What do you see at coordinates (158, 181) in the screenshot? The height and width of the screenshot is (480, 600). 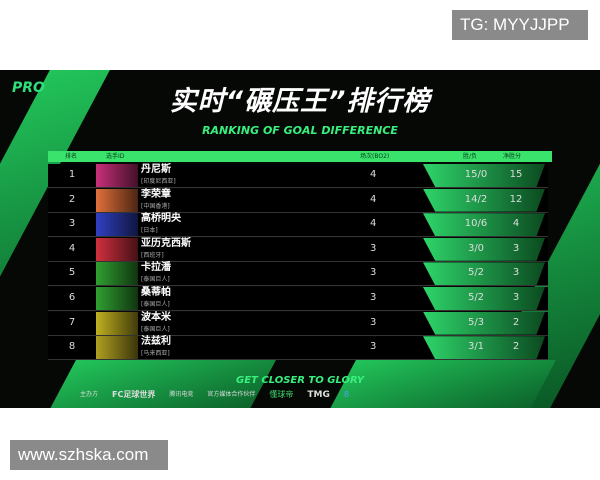 I see `player-country: [印度尼西亚]` at bounding box center [158, 181].